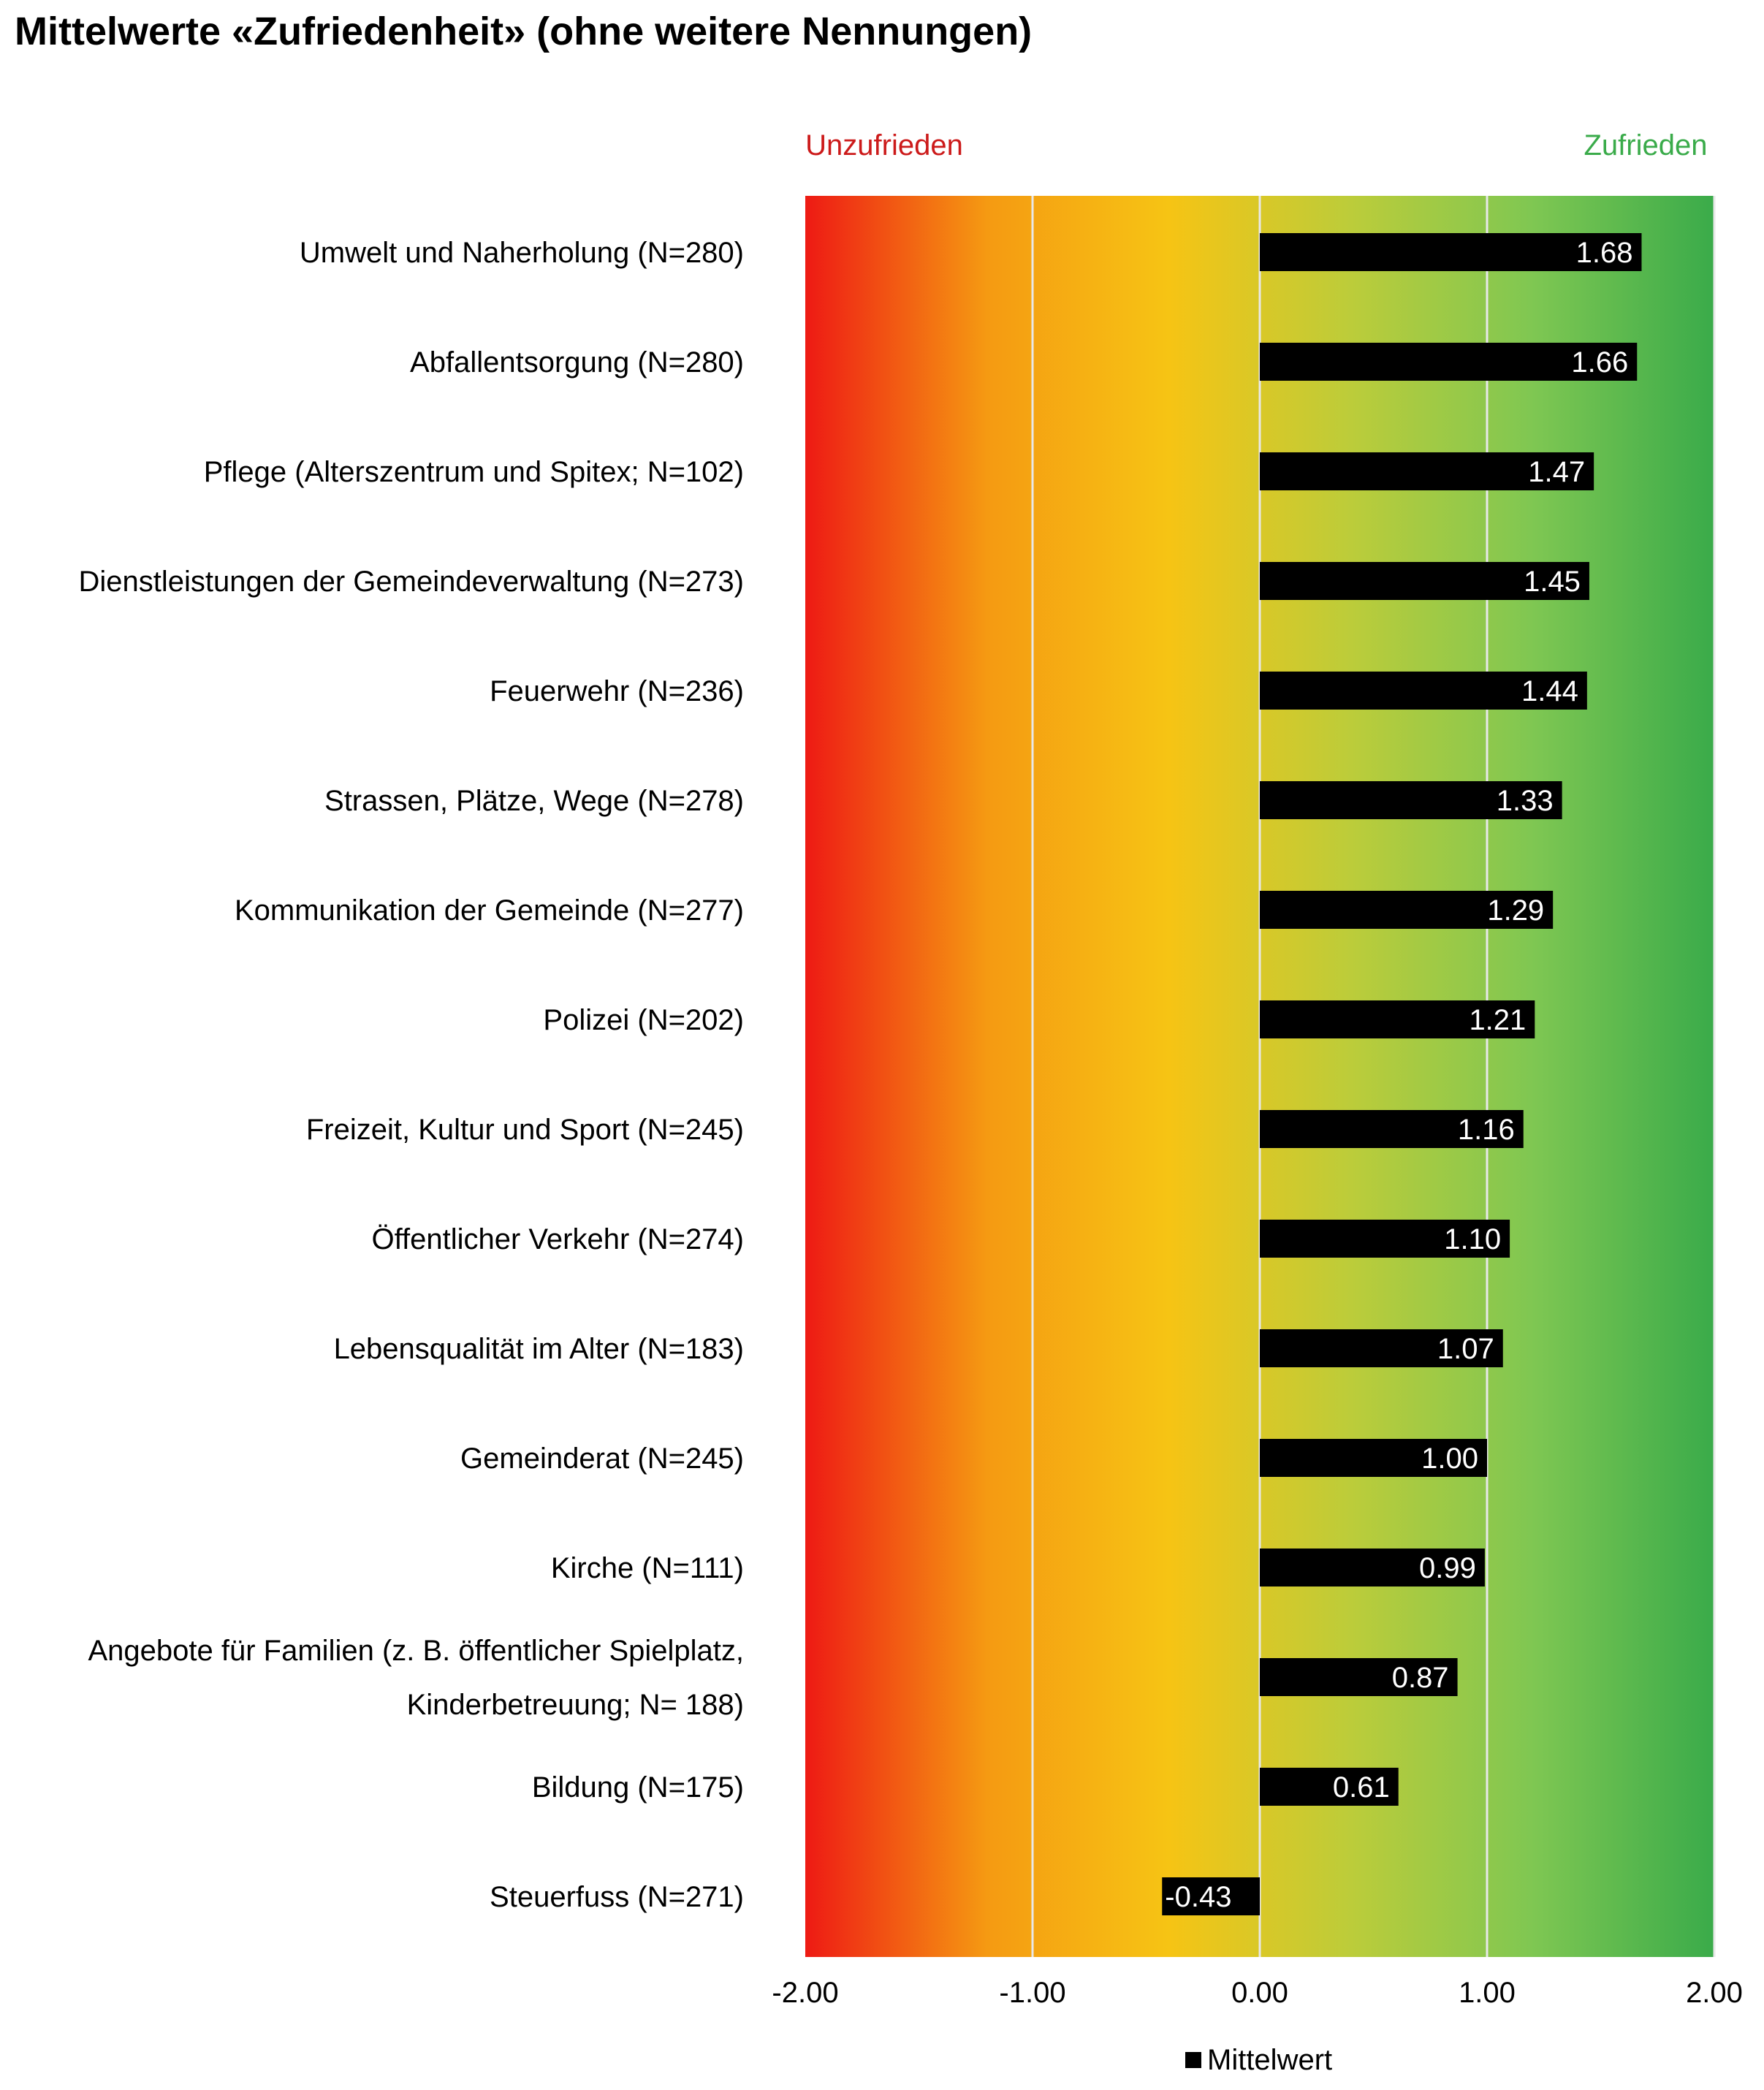 Image resolution: width=1764 pixels, height=2090 pixels. What do you see at coordinates (1497, 1020) in the screenshot?
I see `data-label: 1.21` at bounding box center [1497, 1020].